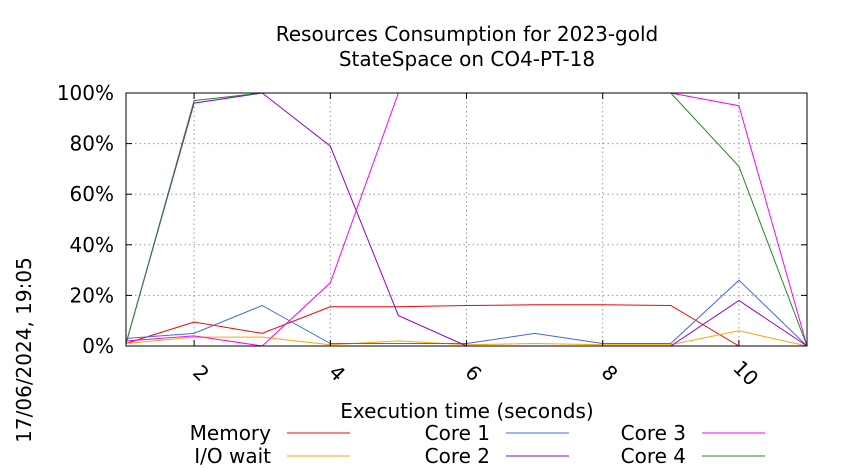 The height and width of the screenshot is (475, 850). What do you see at coordinates (92, 295) in the screenshot?
I see `y-tick-label: 20%` at bounding box center [92, 295].